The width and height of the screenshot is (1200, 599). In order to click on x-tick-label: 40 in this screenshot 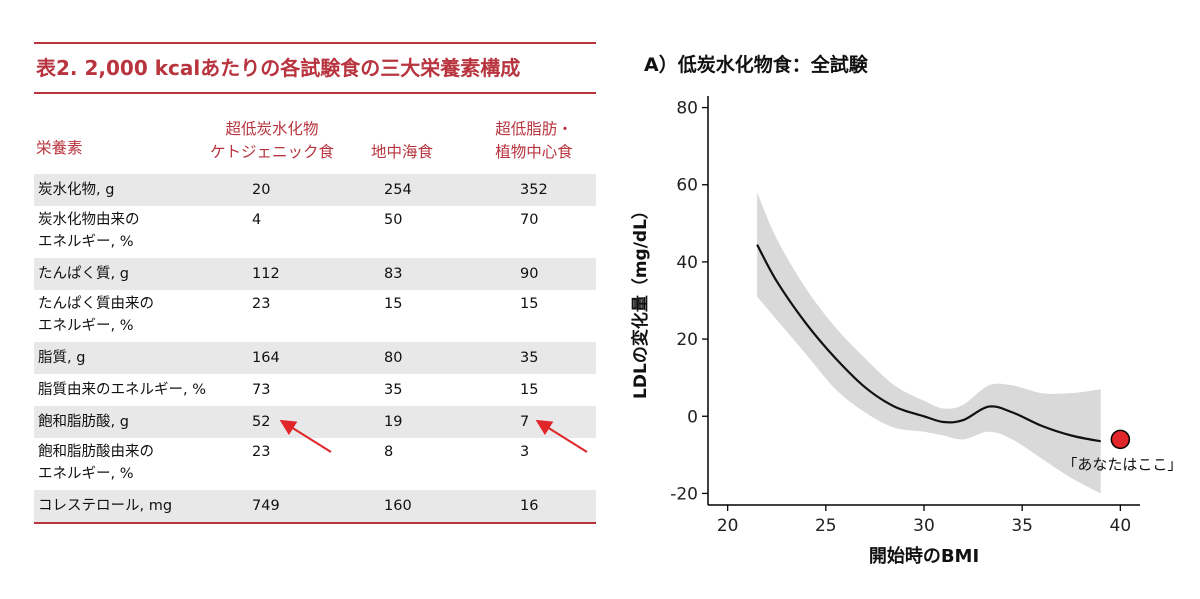, I will do `click(1121, 526)`.